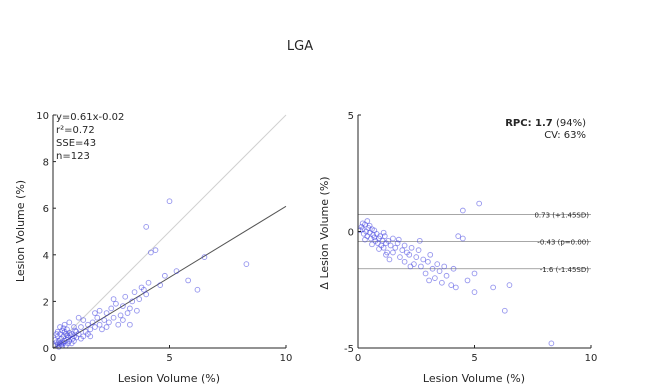 This screenshot has height=389, width=658. I want to click on fit-equation: y=0.61x-0.02, so click(90, 117).